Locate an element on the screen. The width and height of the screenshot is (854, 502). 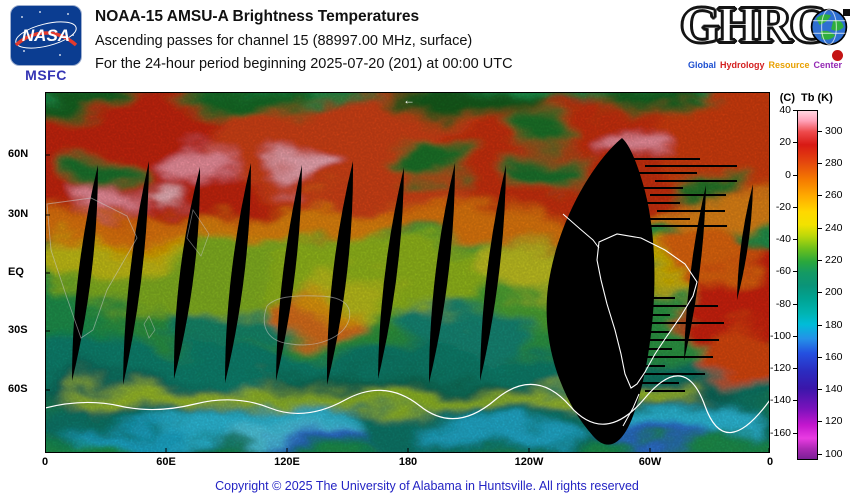
nasa-insignia-icon: NASA is located at coordinates (46, 35).